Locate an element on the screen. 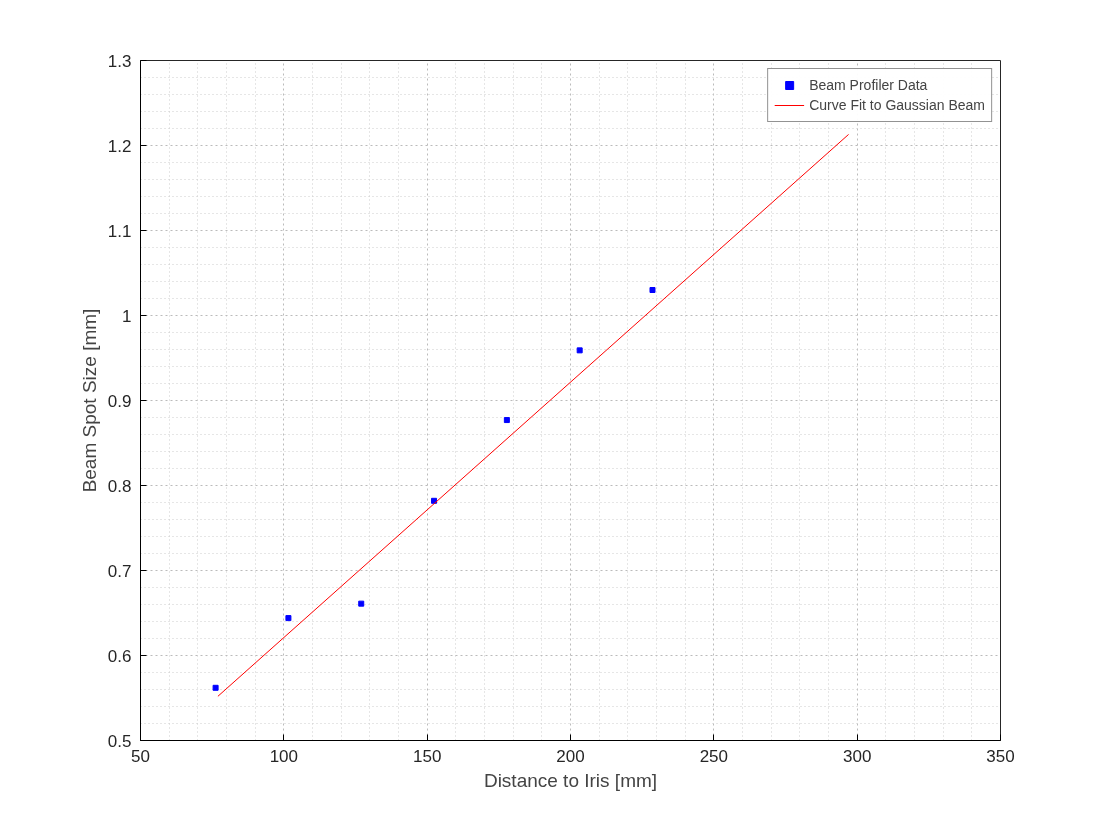  y-tick-label: 1.2 is located at coordinates (119, 146).